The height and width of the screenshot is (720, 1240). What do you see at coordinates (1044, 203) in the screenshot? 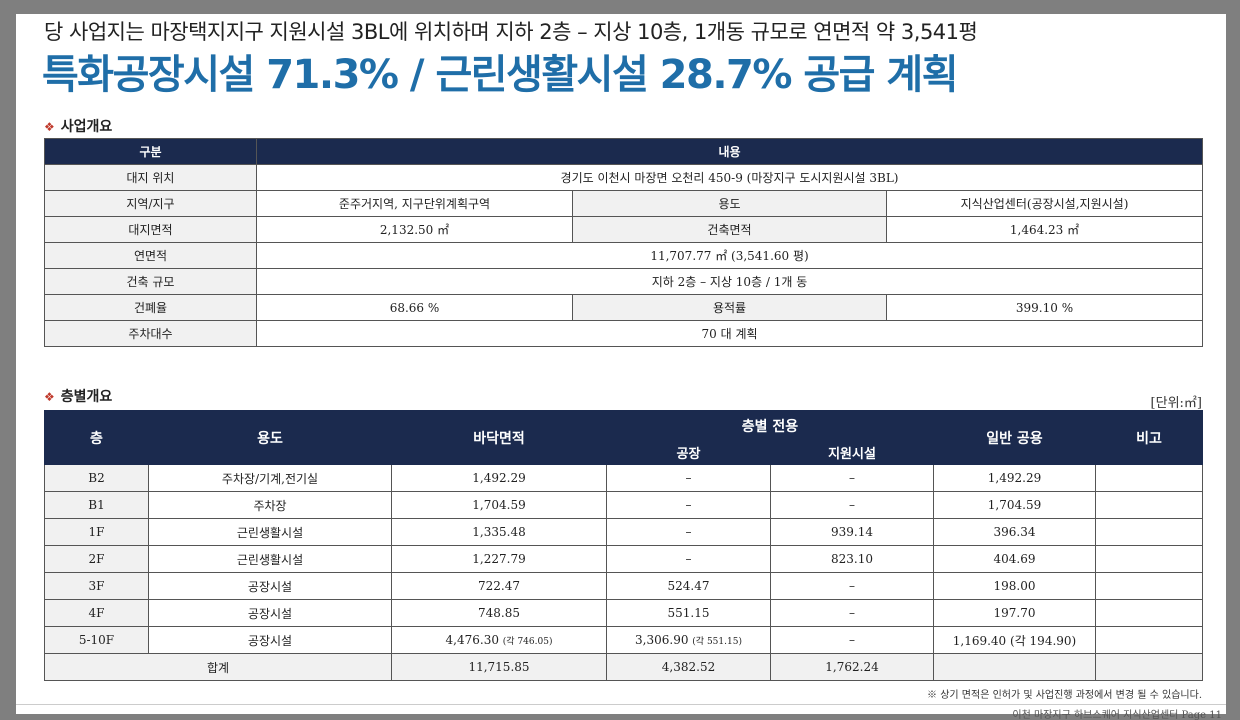
I see `use-value: 지식산업센터(공장시설,지원시설)` at bounding box center [1044, 203].